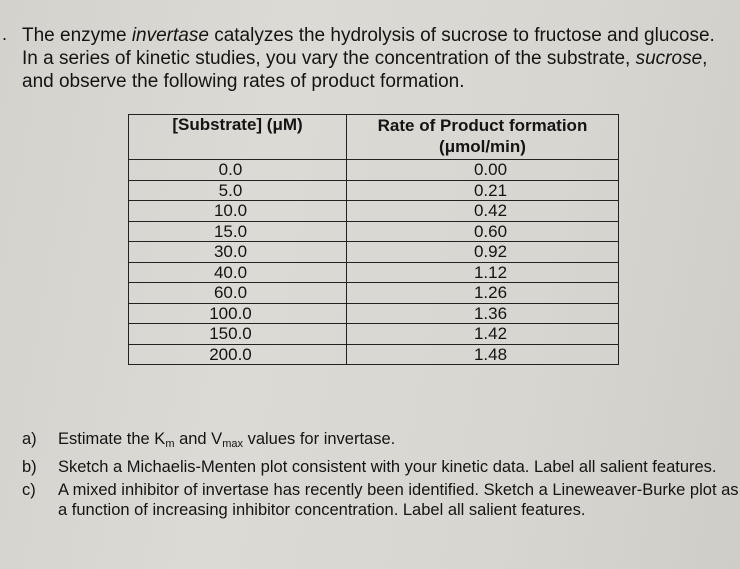 This screenshot has height=569, width=740. I want to click on rate-cell: 0.00, so click(482, 170).